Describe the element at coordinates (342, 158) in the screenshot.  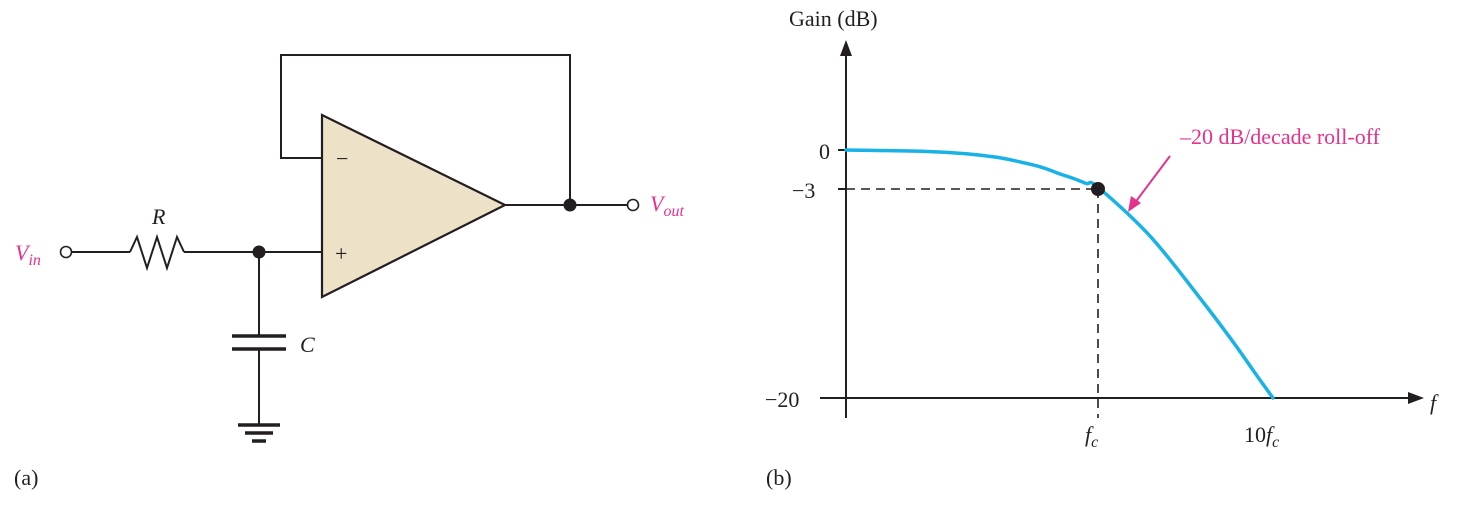
I see `opamp-minus-sign: −` at that location.